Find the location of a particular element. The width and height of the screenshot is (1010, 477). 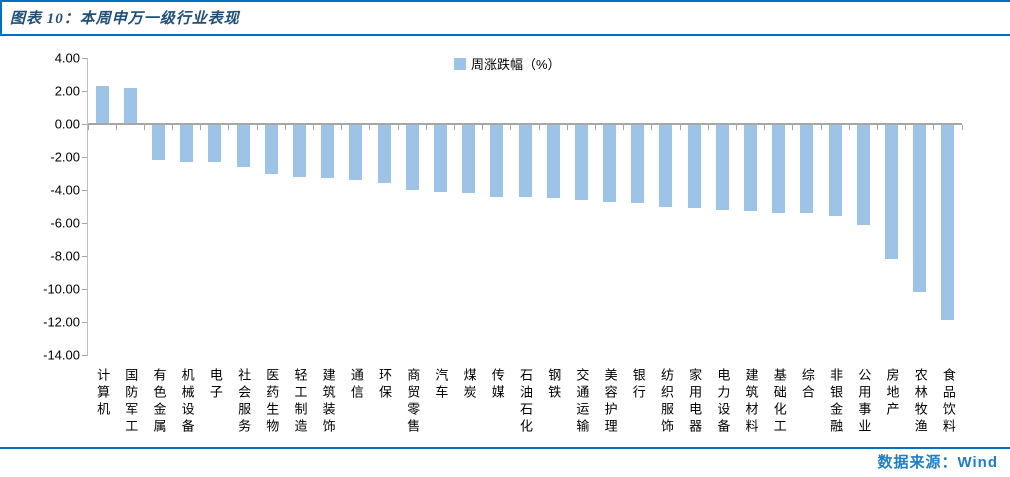

data-source: 数据来源：Wind is located at coordinates (937, 462).